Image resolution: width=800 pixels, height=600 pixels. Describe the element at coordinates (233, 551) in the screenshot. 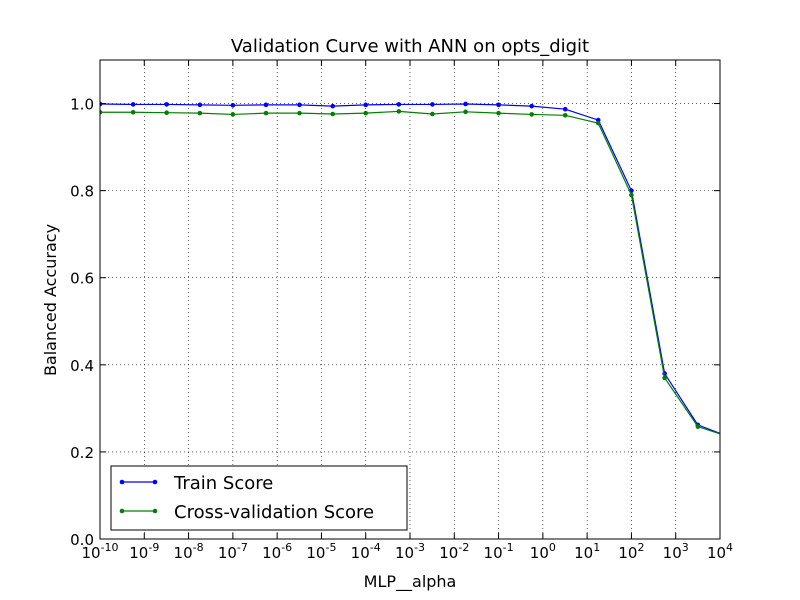

I see `x-tick-label: 10⁻⁷` at that location.